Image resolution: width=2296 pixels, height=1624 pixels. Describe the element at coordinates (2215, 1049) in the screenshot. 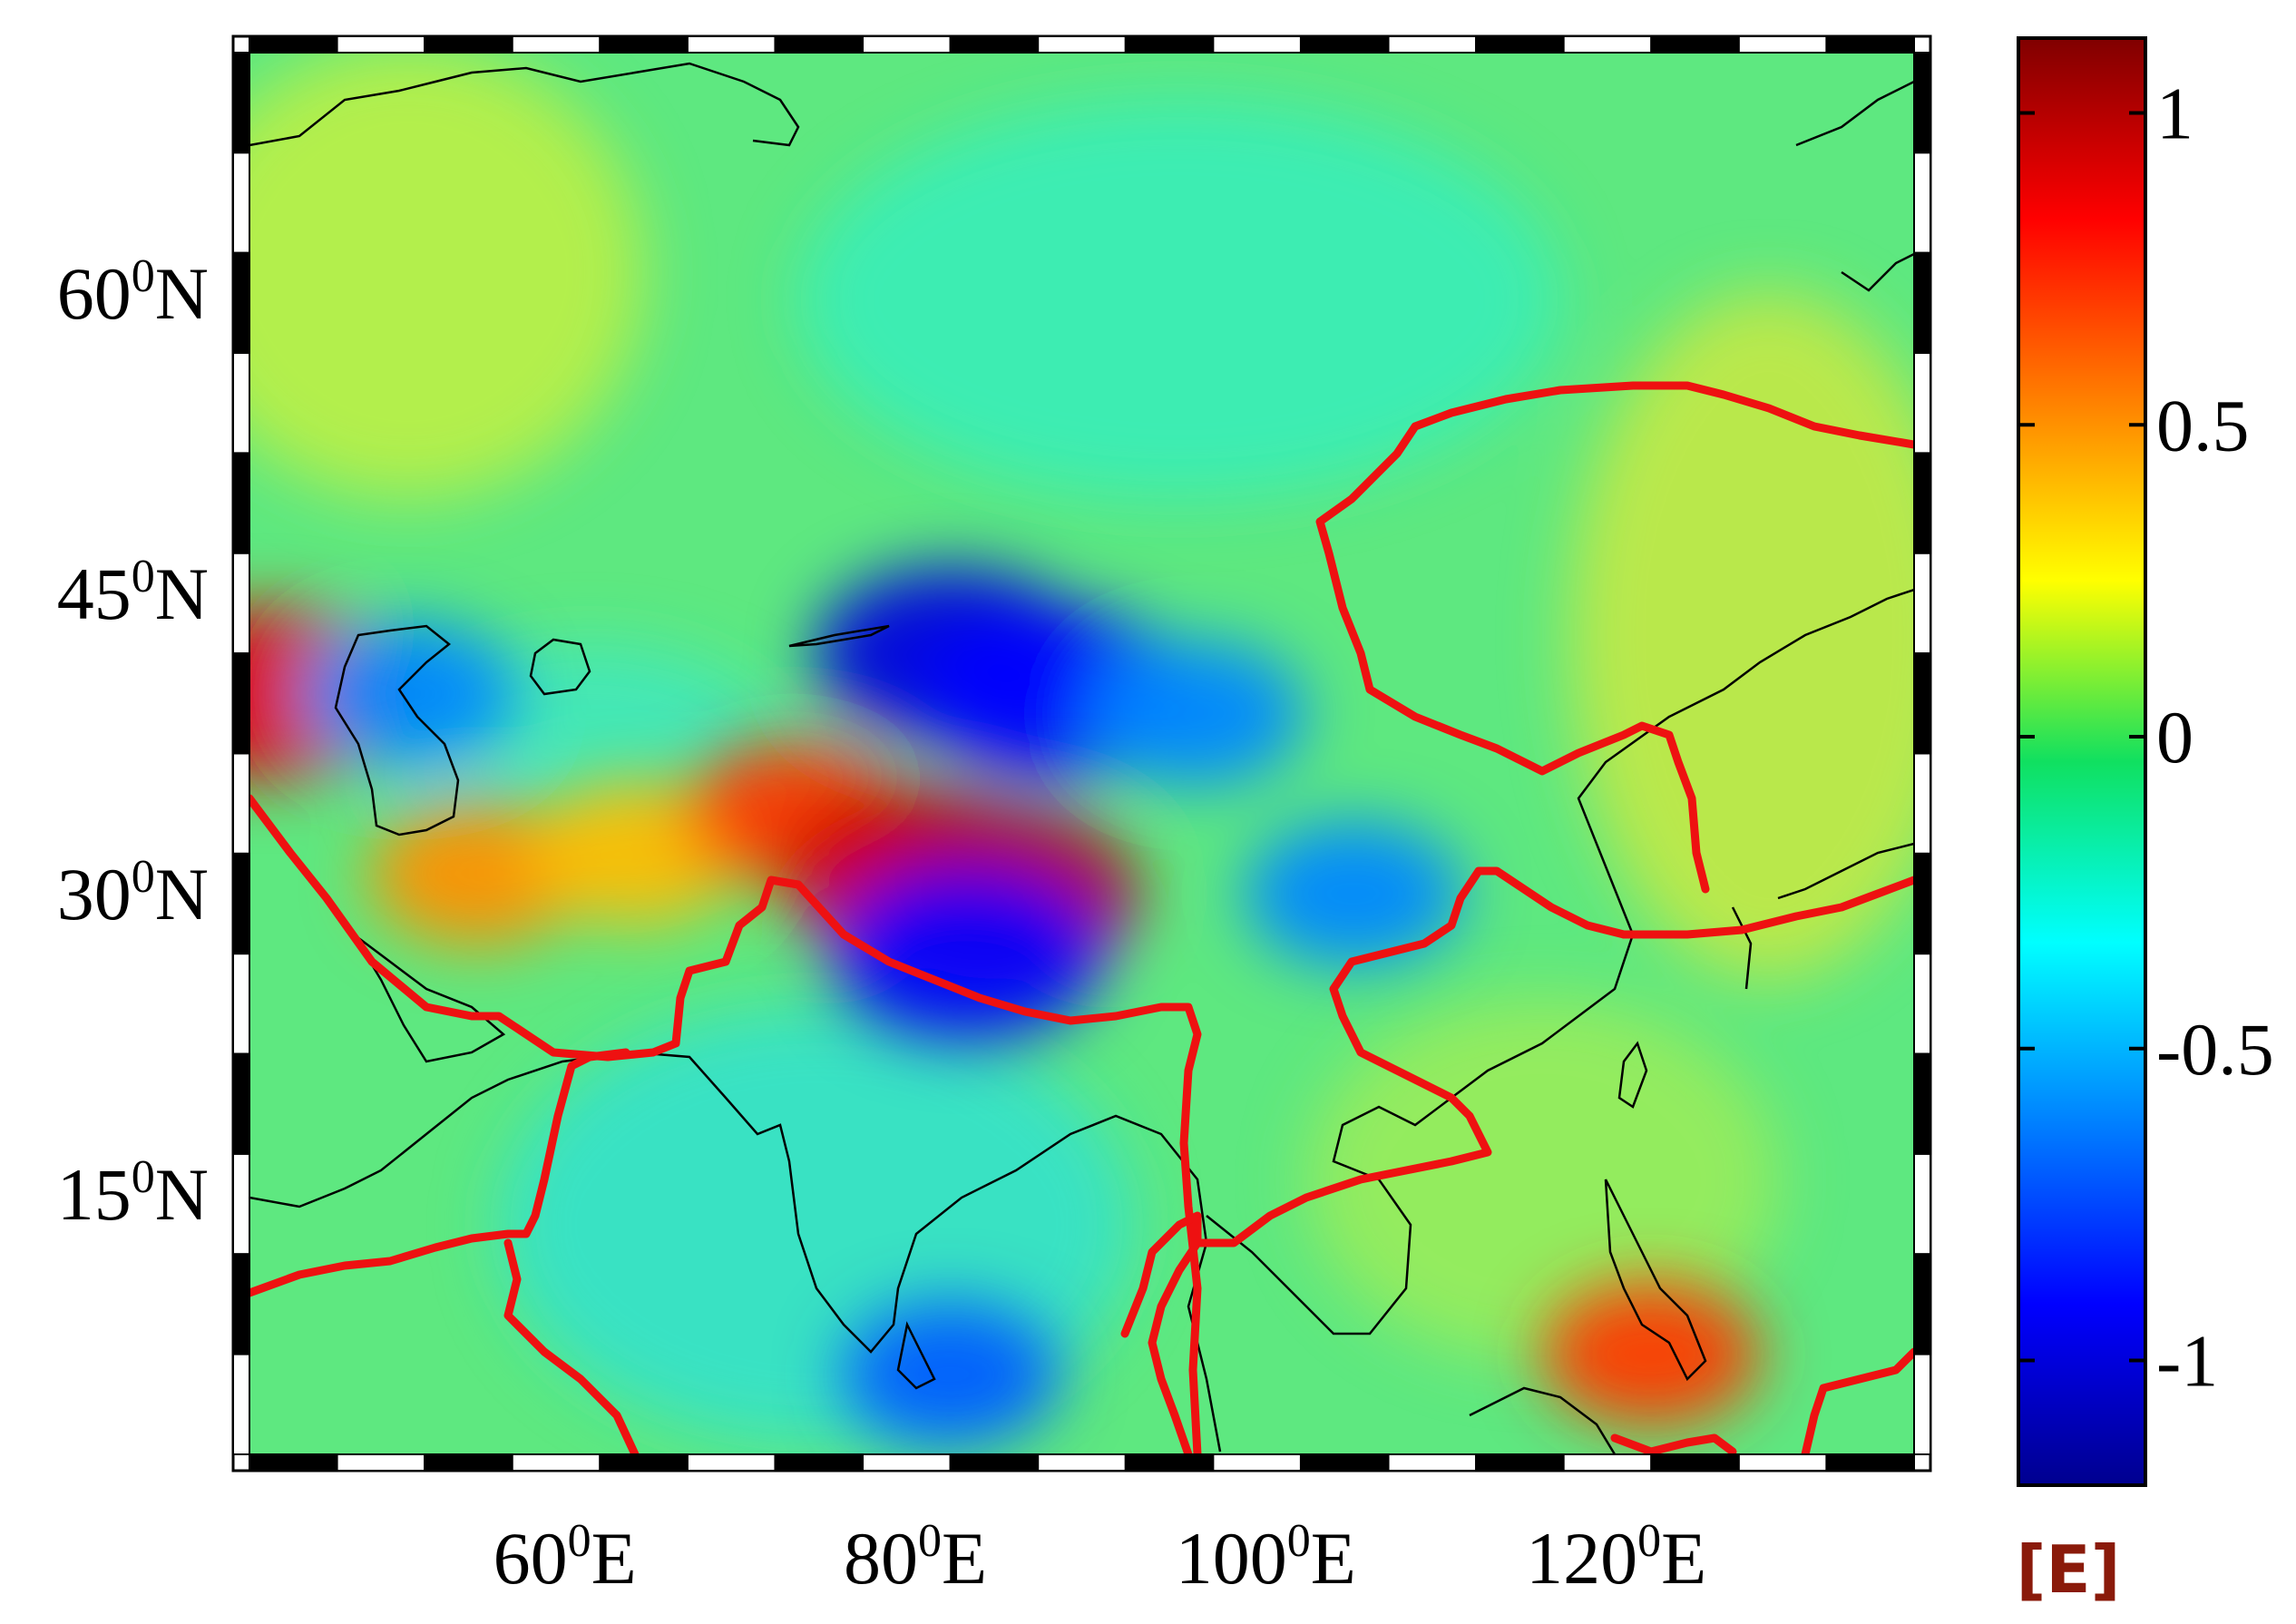

I see `colorbar-tick-label: -0.5` at that location.